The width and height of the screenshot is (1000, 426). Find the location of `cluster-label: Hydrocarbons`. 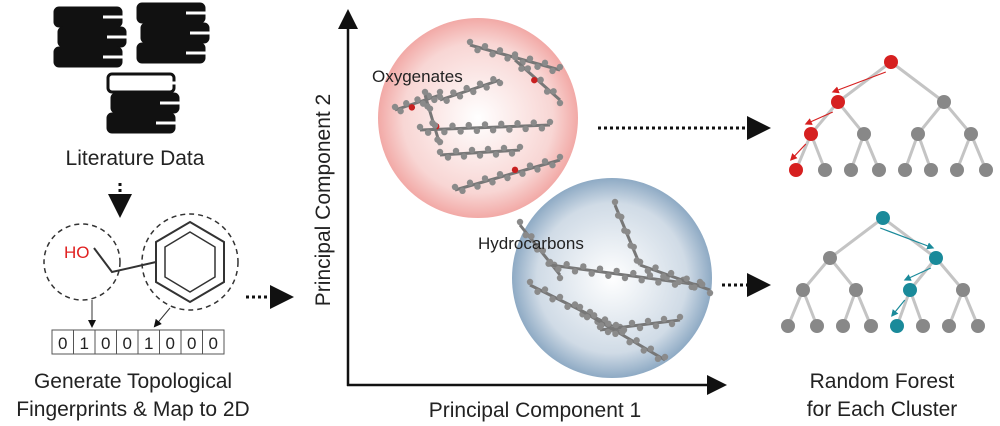

cluster-label: Hydrocarbons is located at coordinates (531, 243).